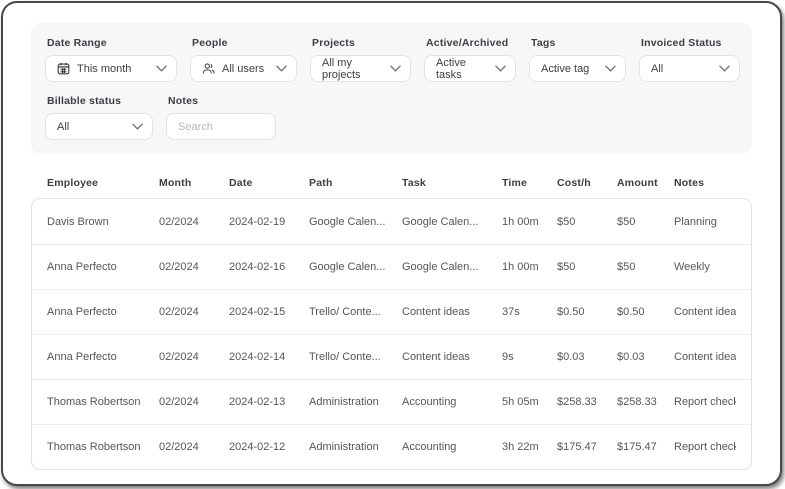 The height and width of the screenshot is (489, 785). I want to click on filter-projects: Projects All my projects, so click(360, 57).